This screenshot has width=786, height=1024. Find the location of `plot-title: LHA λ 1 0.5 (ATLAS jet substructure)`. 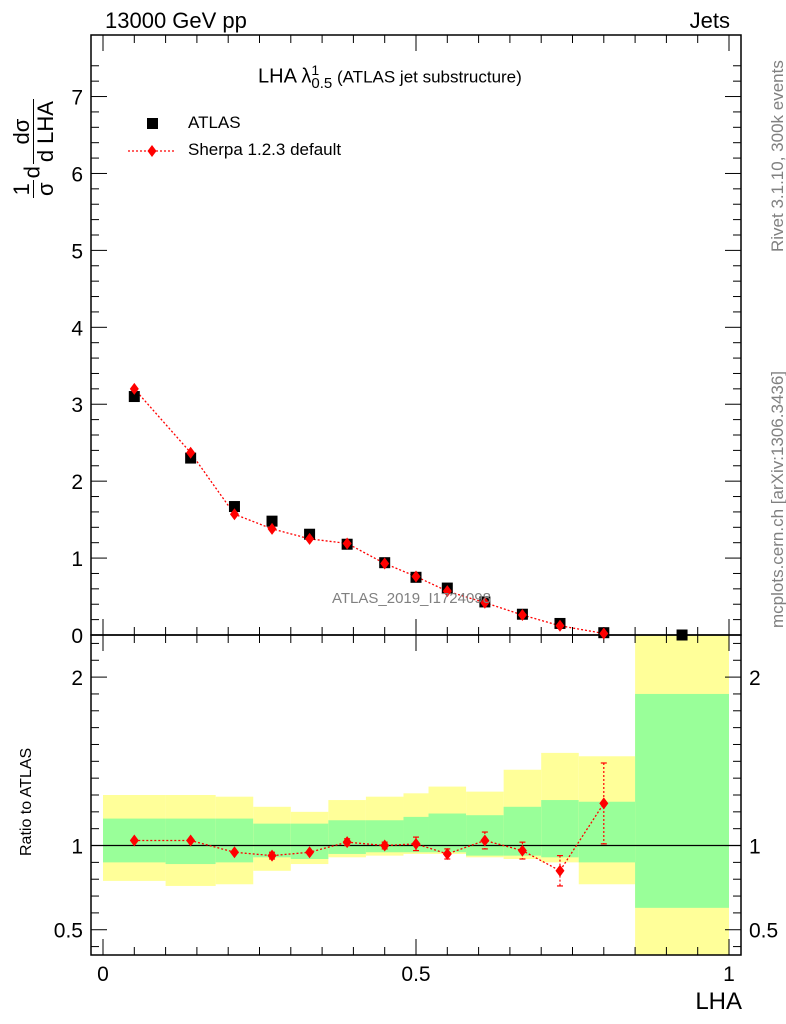

plot-title: LHA λ 1 0.5 (ATLAS jet substructure) is located at coordinates (390, 77).